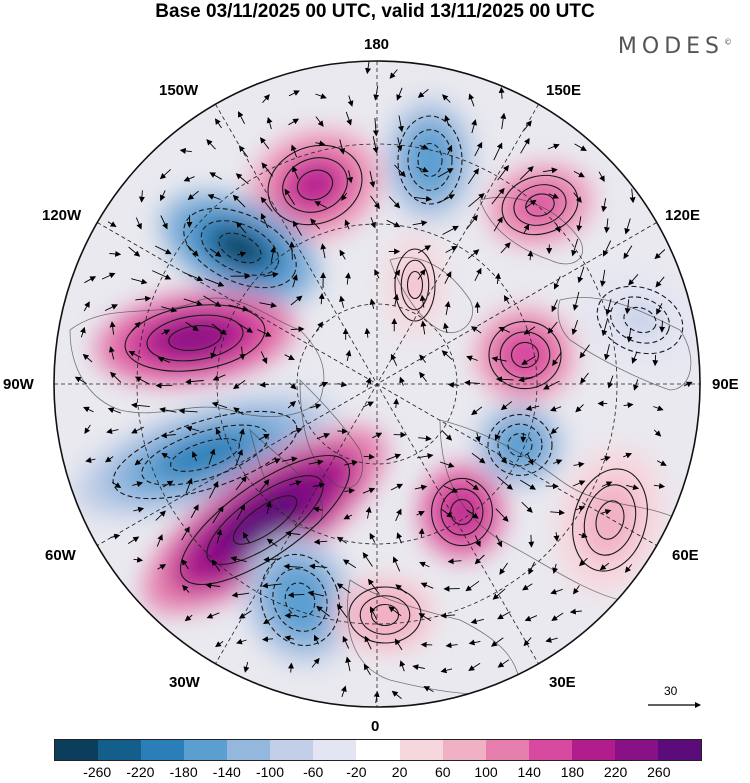  I want to click on contour-ridge-60e, so click(610, 520).